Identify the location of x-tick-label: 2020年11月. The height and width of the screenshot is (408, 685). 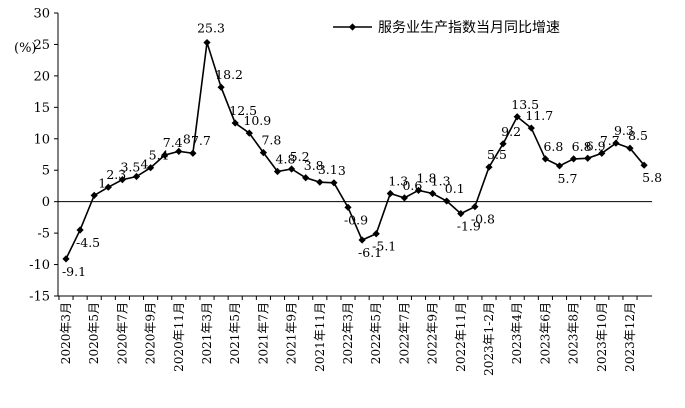
(179, 337).